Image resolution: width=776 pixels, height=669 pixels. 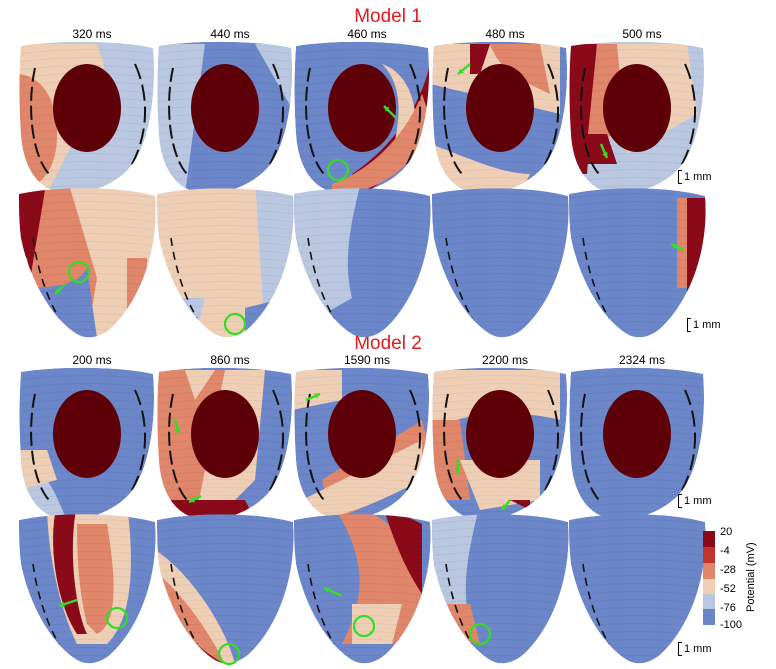 I want to click on model1-title: Model 1, so click(x=388, y=16).